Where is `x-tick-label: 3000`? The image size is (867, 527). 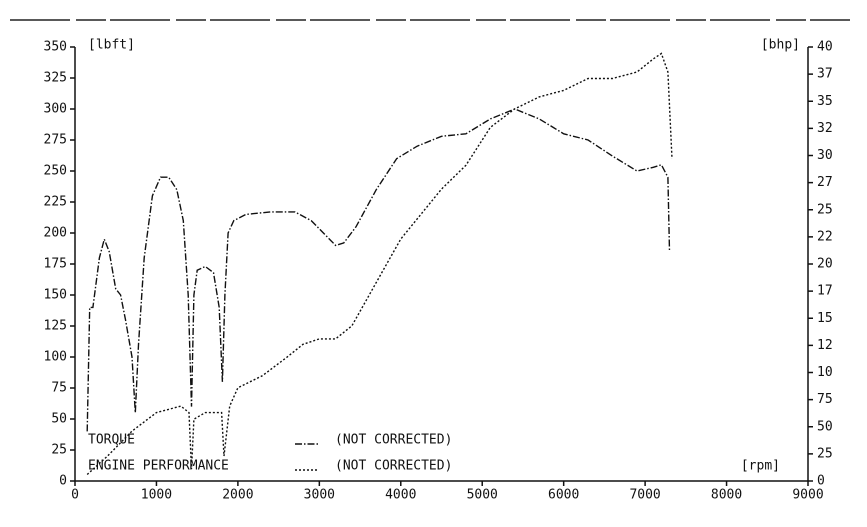
x-tick-label: 3000 is located at coordinates (319, 495).